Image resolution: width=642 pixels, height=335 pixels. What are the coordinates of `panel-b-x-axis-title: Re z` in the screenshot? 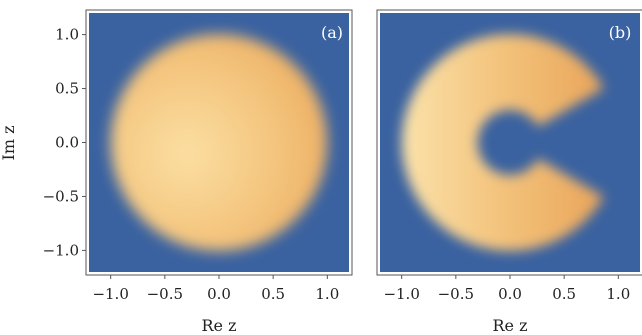 It's located at (509, 325).